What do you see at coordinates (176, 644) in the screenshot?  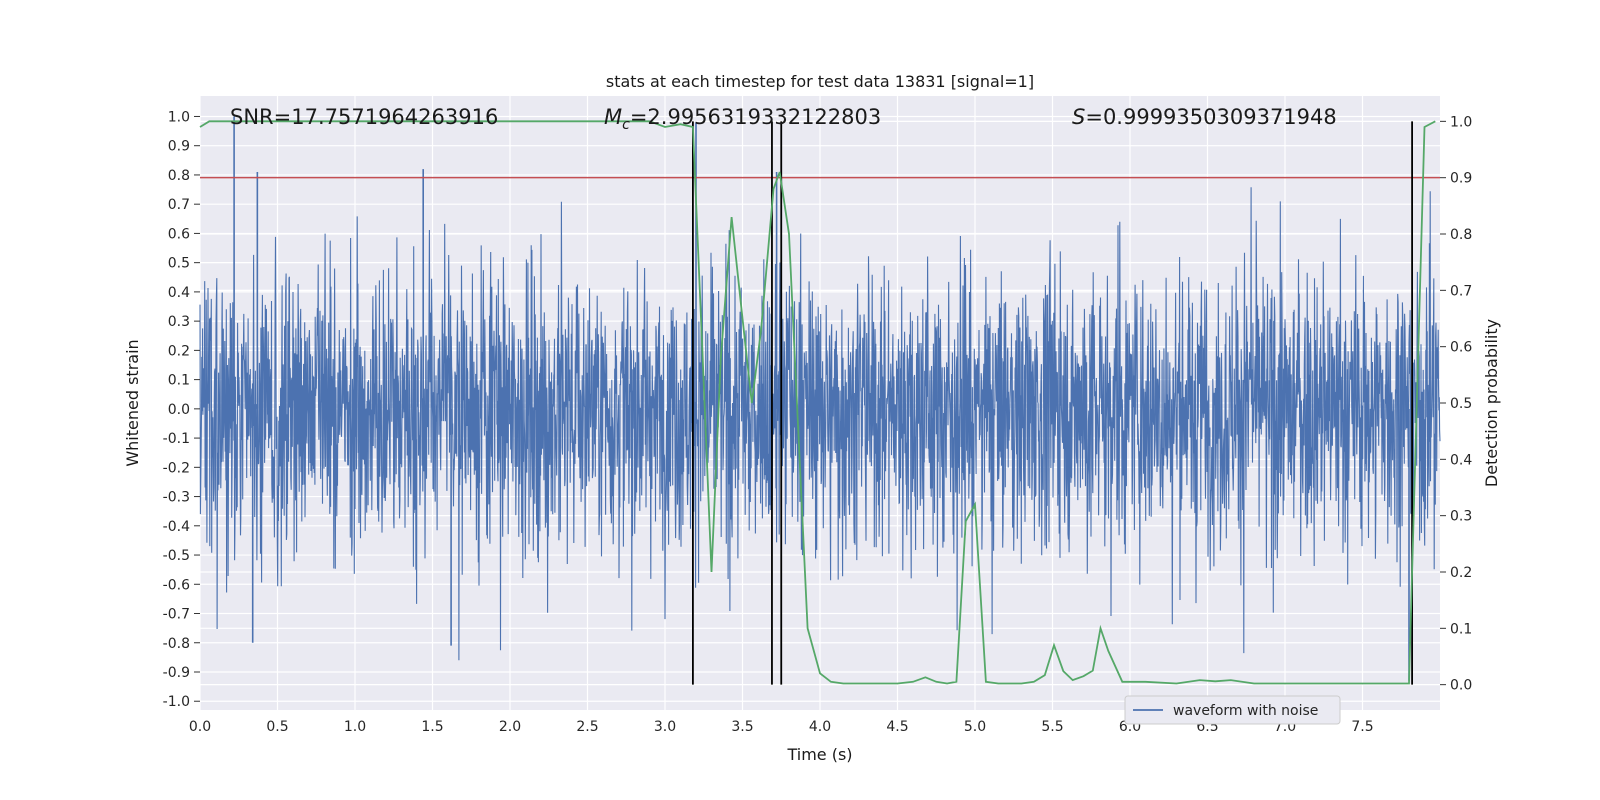 I see `y-tick-label: -0.8` at bounding box center [176, 644].